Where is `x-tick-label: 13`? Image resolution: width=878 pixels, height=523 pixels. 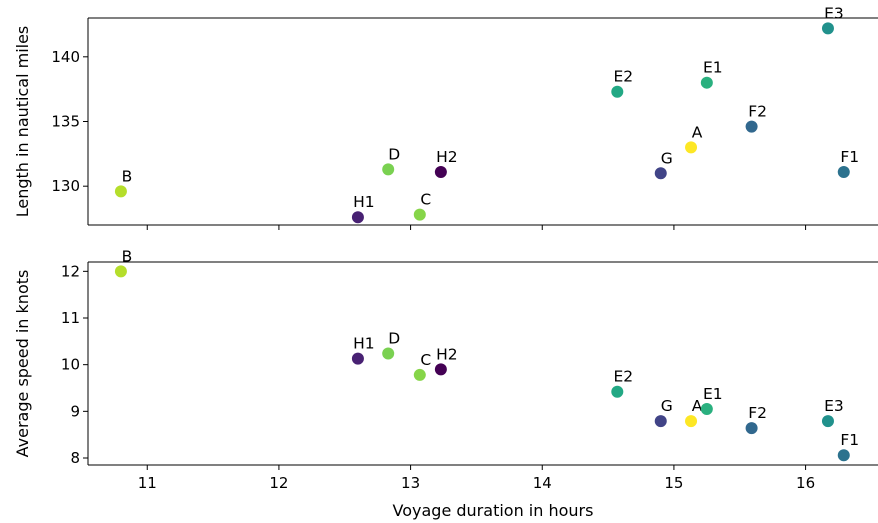 x-tick-label: 13 is located at coordinates (410, 483).